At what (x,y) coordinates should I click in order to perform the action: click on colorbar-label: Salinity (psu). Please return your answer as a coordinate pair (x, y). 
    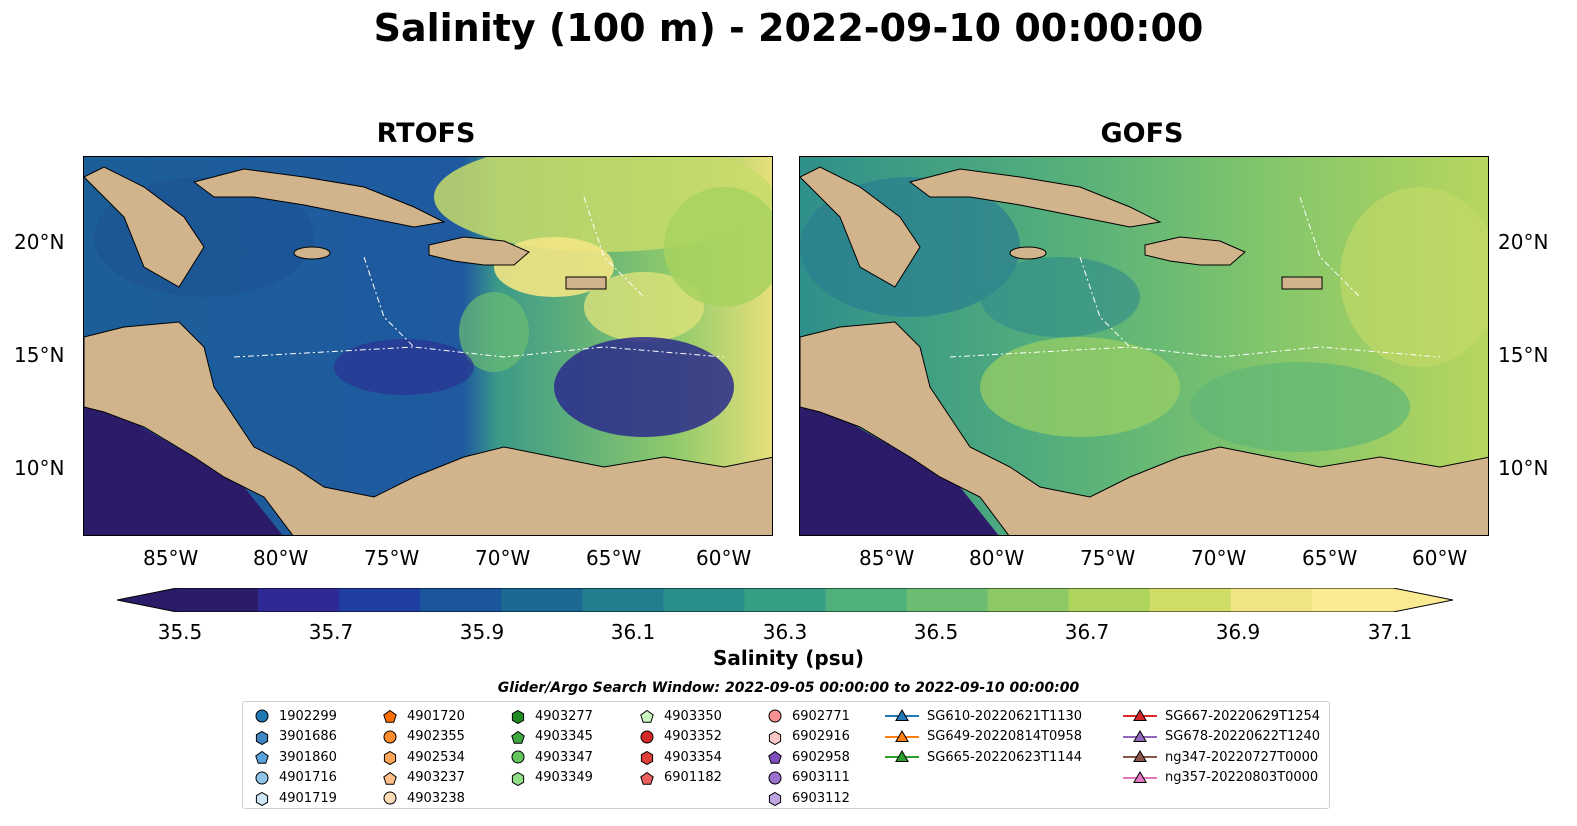
    Looking at the image, I should click on (788, 658).